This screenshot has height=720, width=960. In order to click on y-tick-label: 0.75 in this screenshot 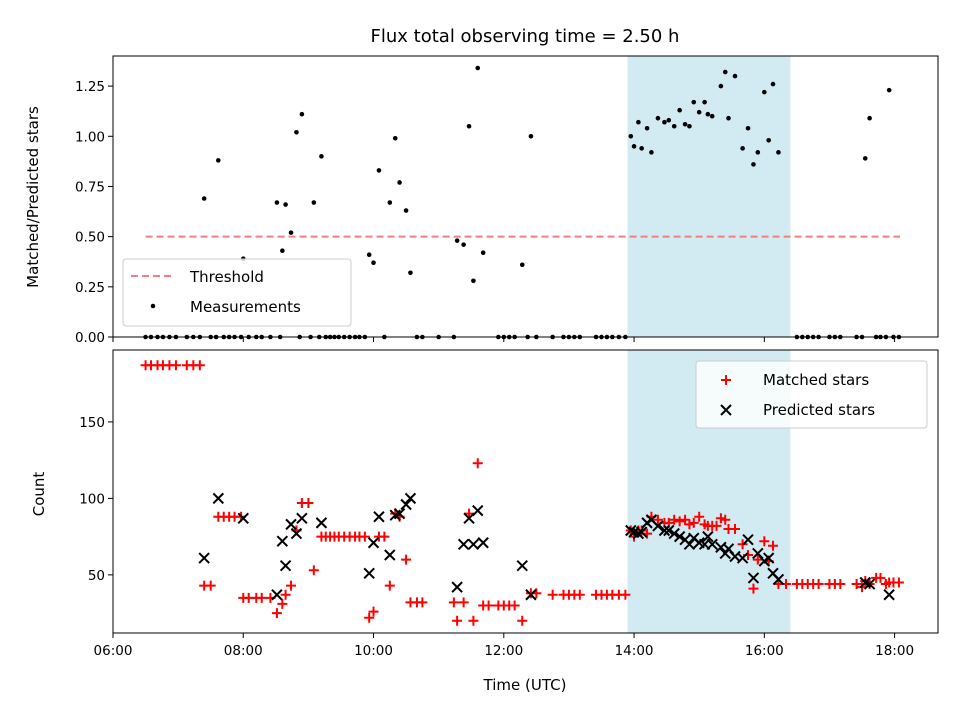, I will do `click(90, 187)`.